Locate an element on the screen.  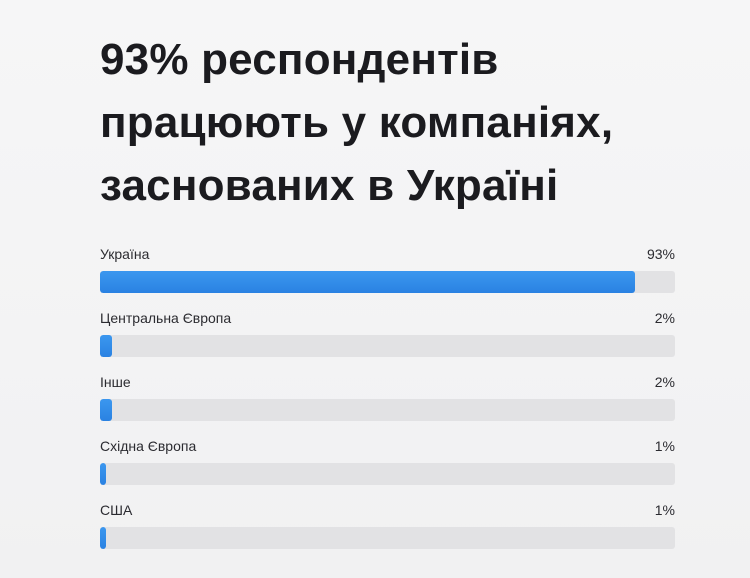
bar-value-label: 93% is located at coordinates (660, 254).